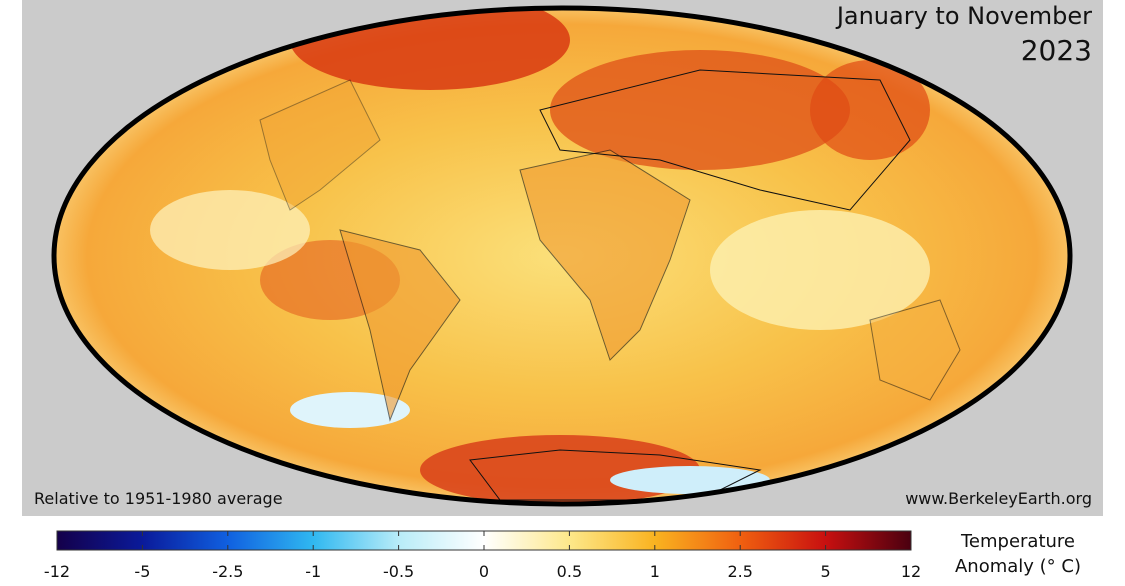 The width and height of the screenshot is (1125, 586). Describe the element at coordinates (963, 16) in the screenshot. I see `title: January to November` at that location.